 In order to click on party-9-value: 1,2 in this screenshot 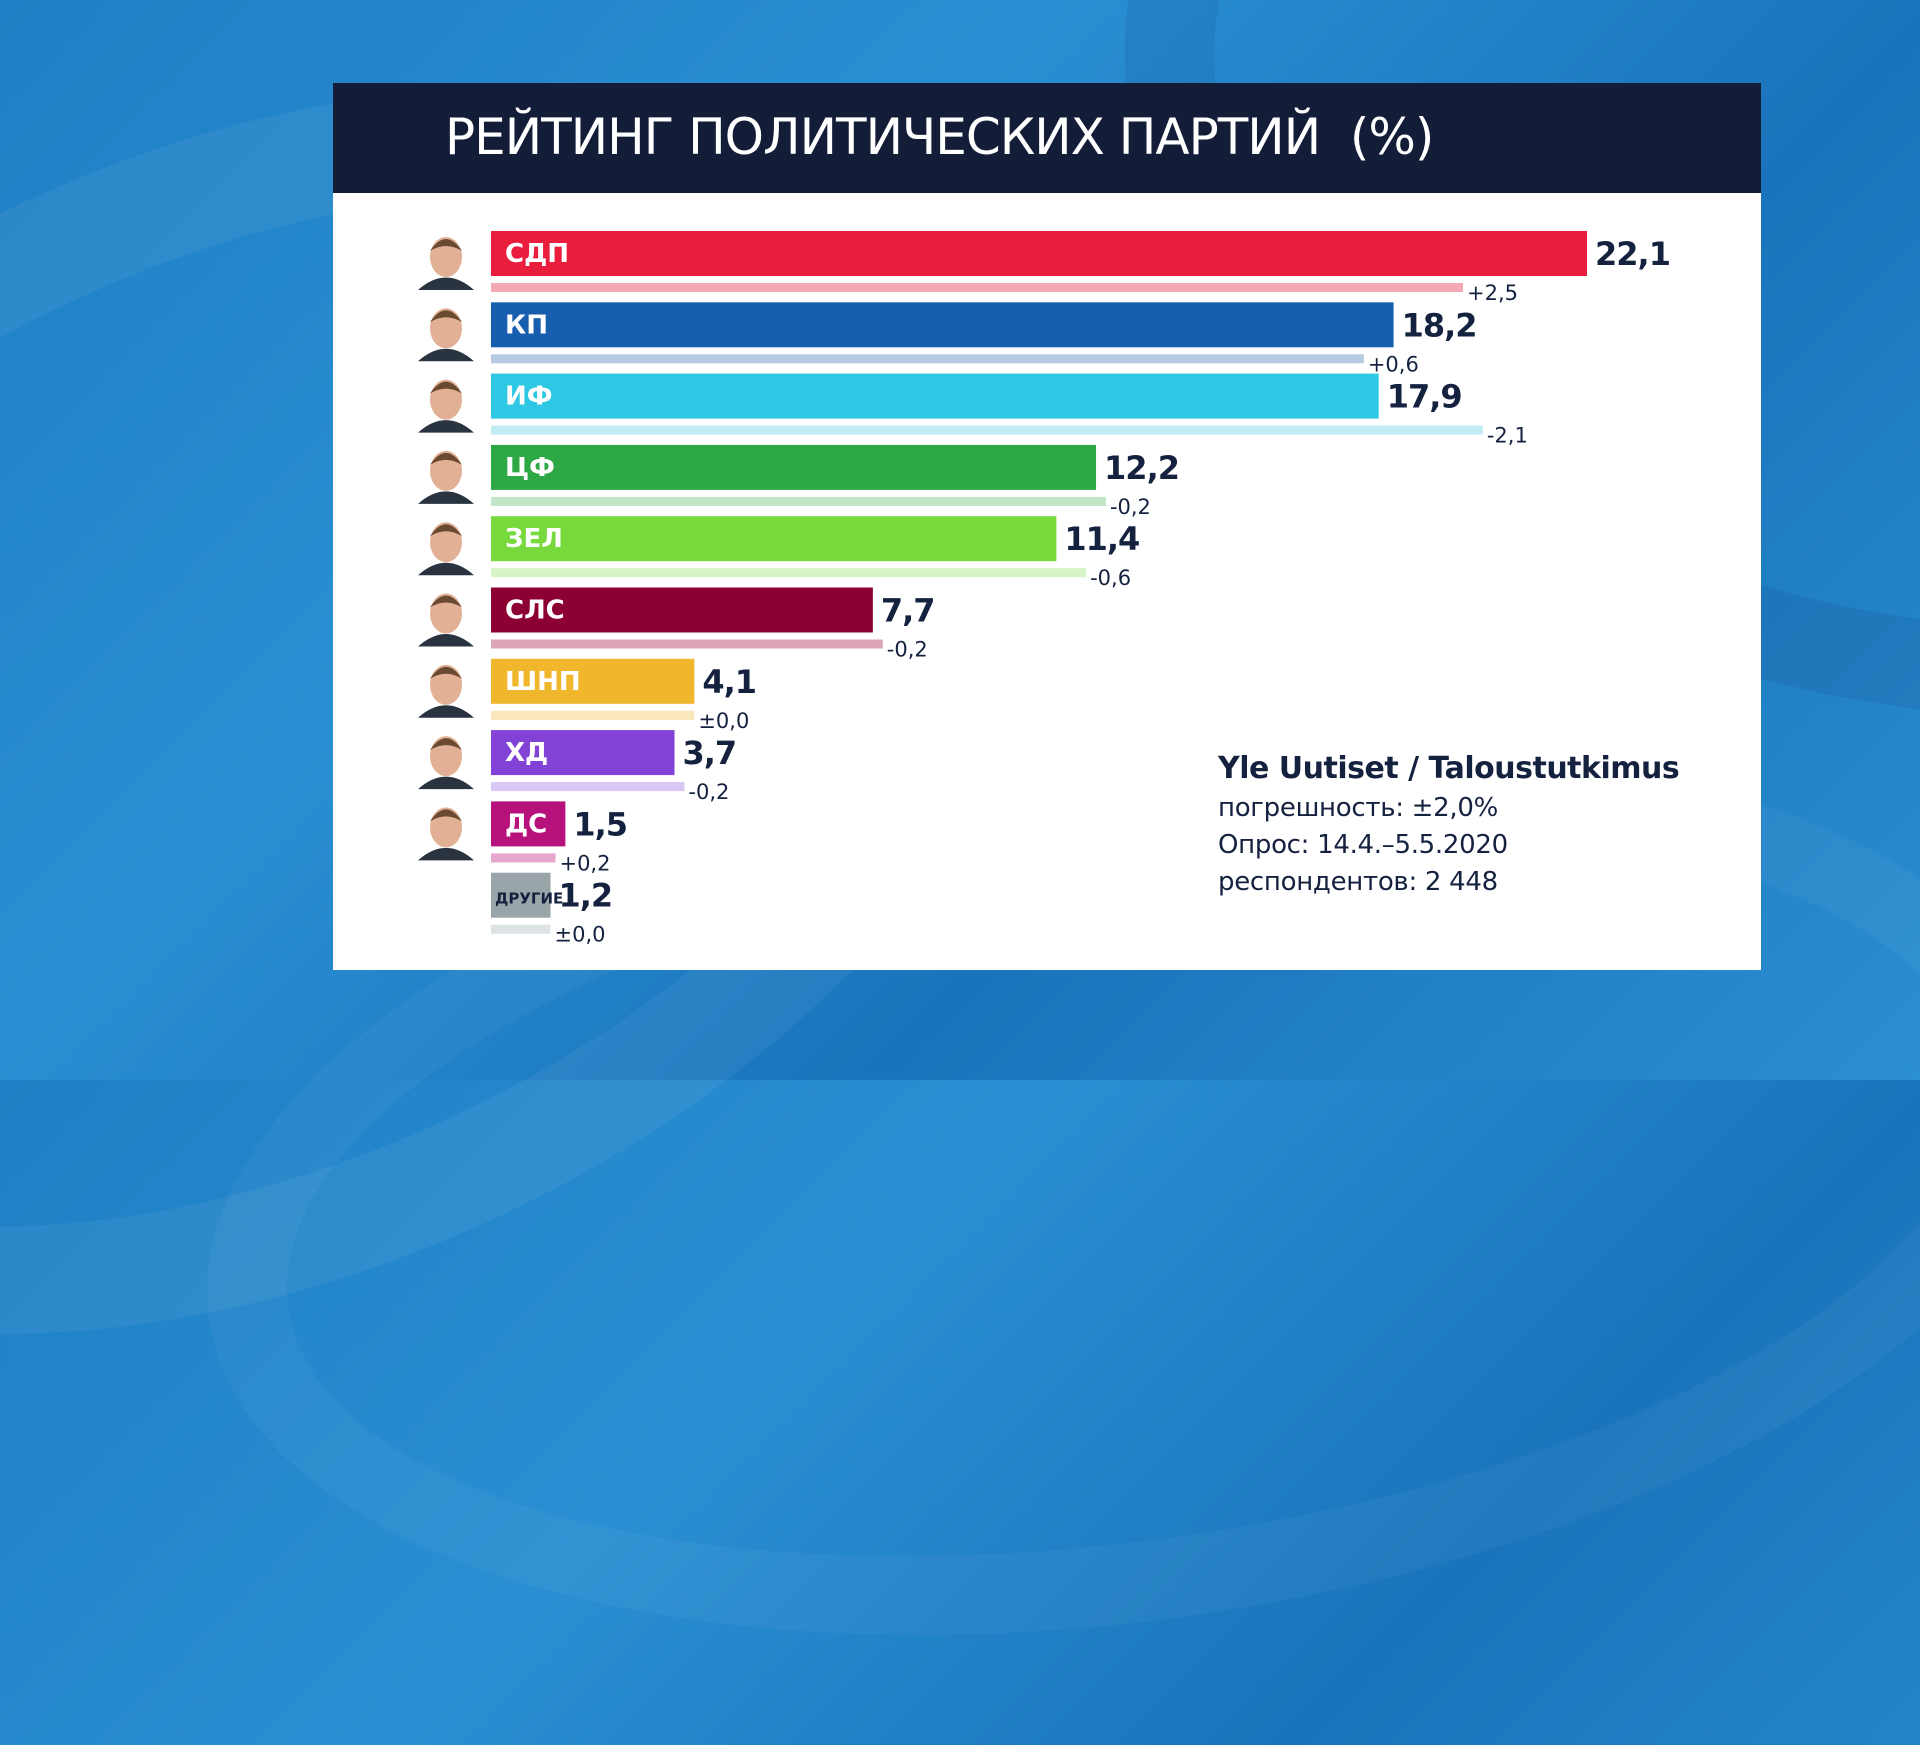, I will do `click(586, 896)`.